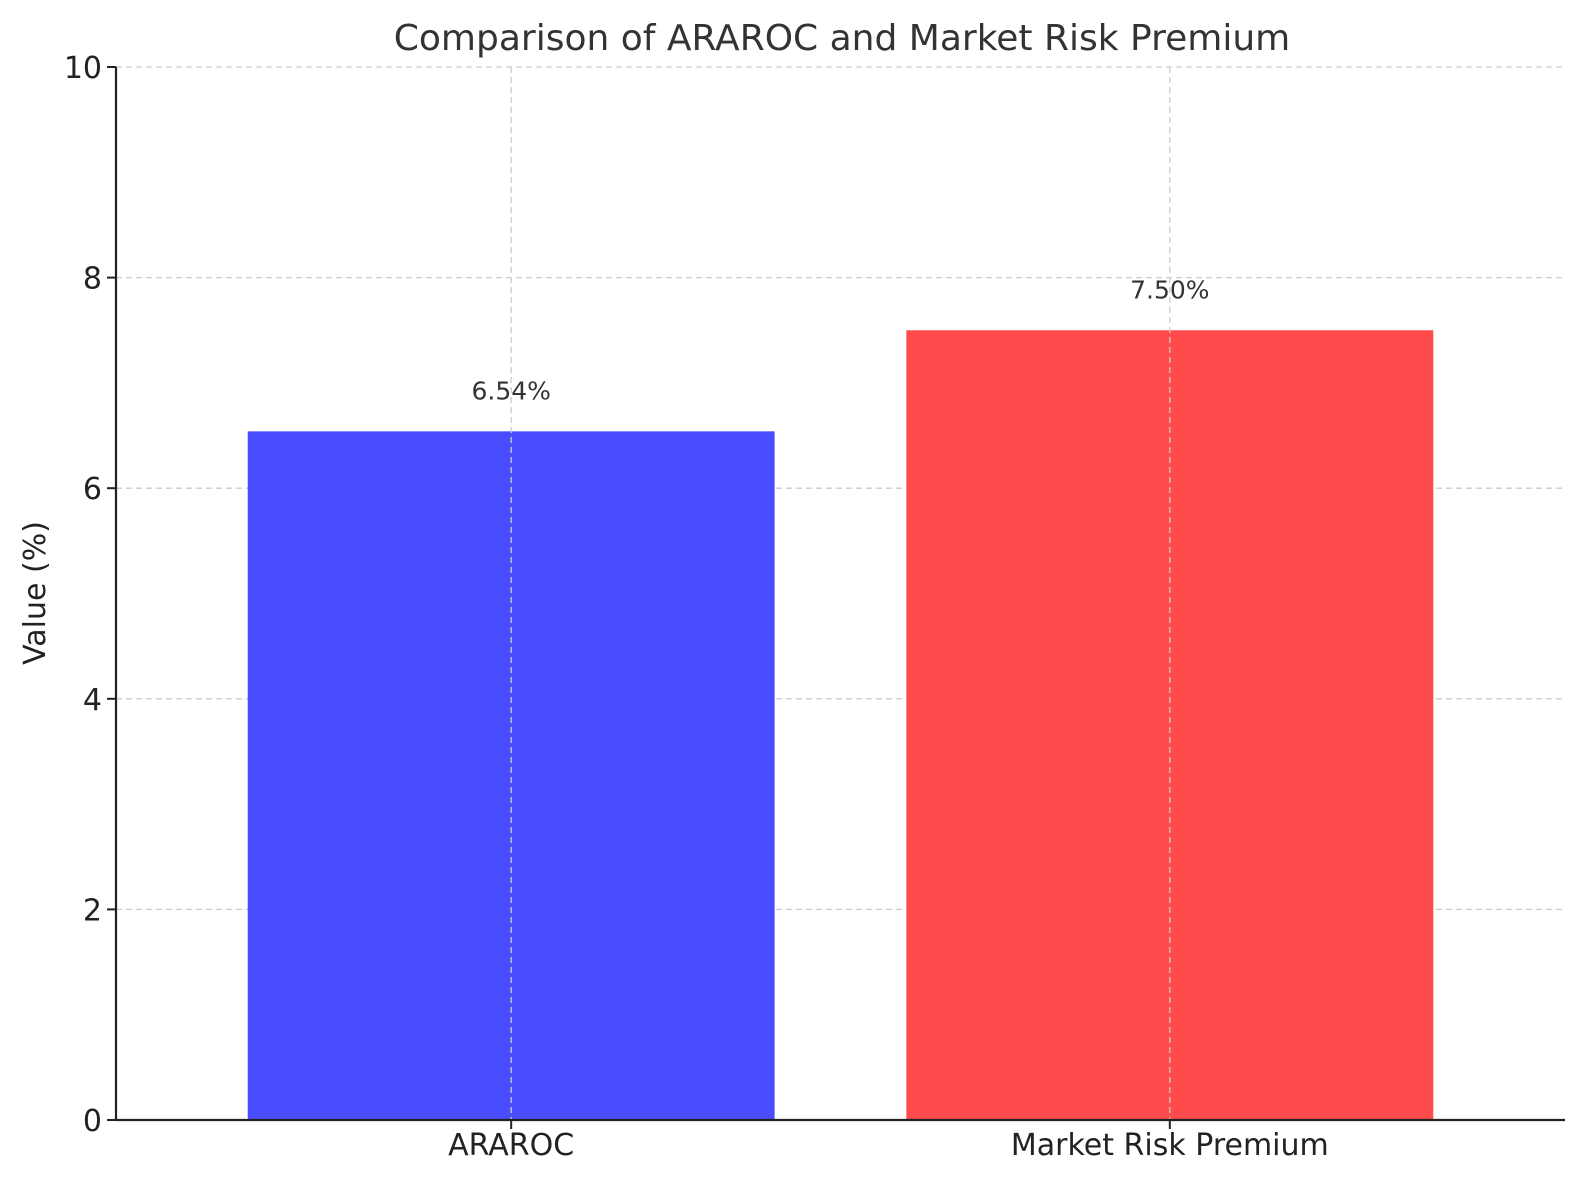 The width and height of the screenshot is (1580, 1180). Describe the element at coordinates (511, 1145) in the screenshot. I see `x-tick-label: ARAROC` at that location.